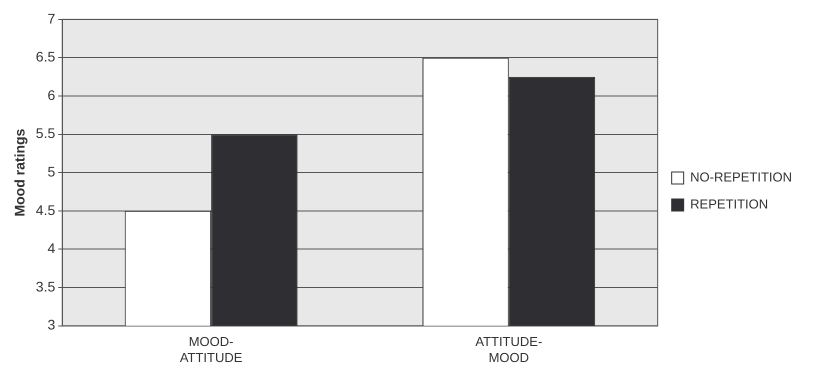 Image resolution: width=820 pixels, height=377 pixels. I want to click on x-tick-label: MOOD-ATTITUDE, so click(211, 349).